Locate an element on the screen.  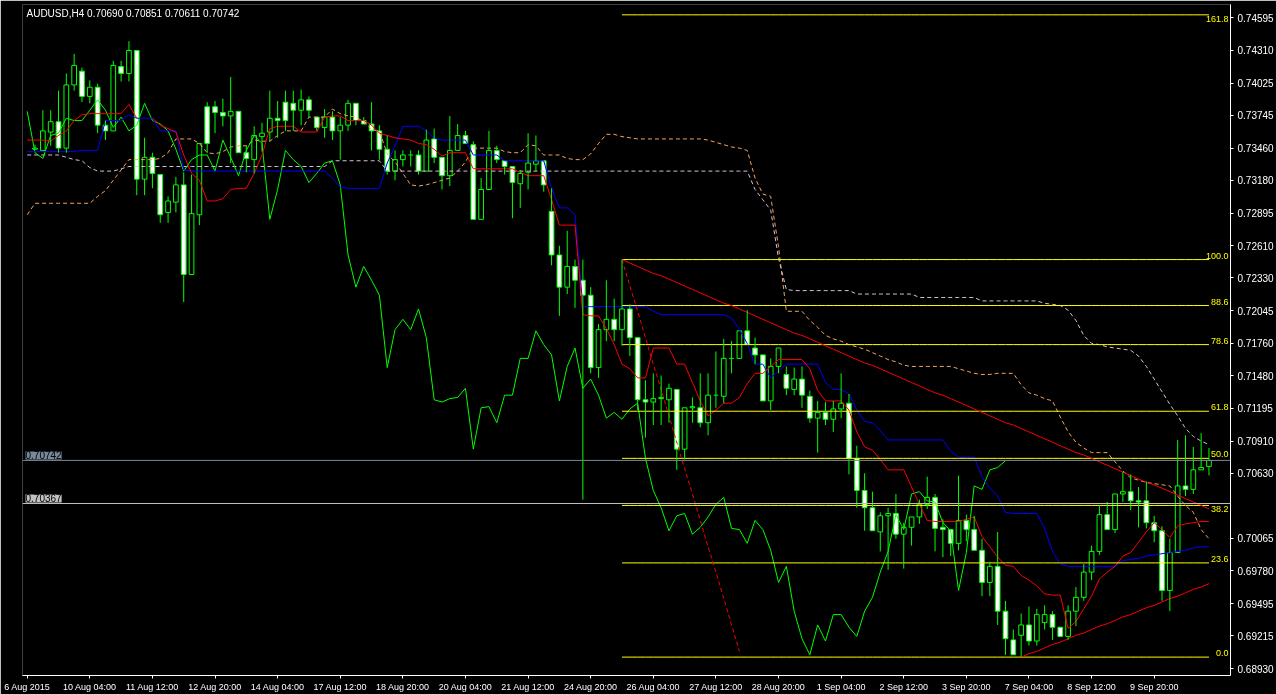
x-tick-label: 7 Sep 04:00 is located at coordinates (1029, 686).